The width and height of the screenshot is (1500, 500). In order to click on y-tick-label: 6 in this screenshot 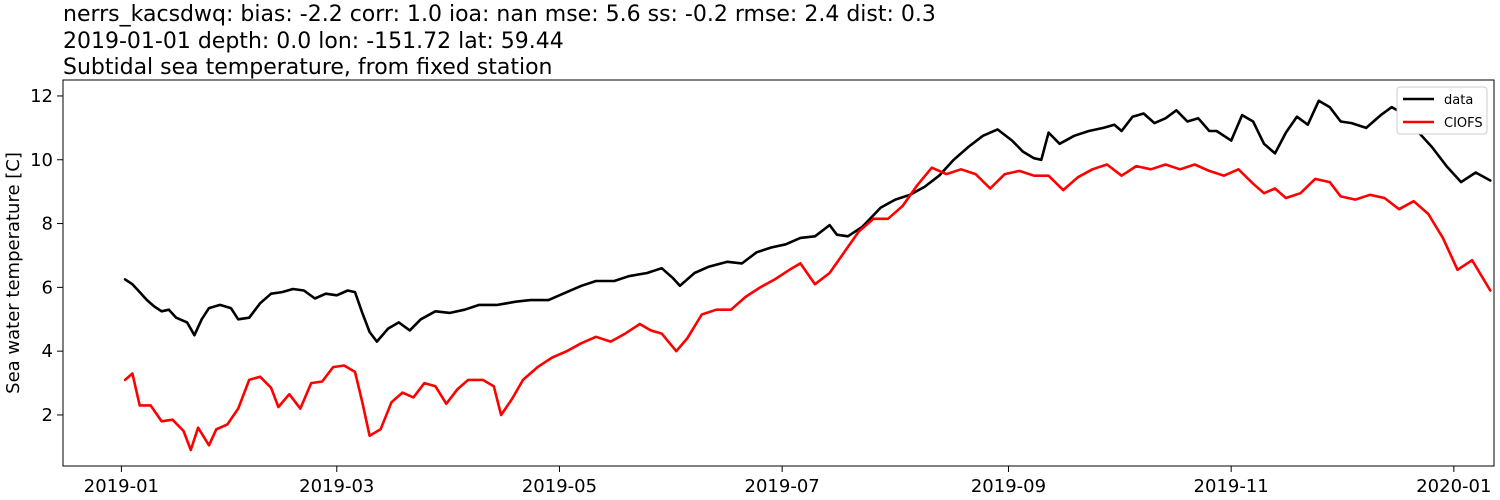, I will do `click(47, 287)`.